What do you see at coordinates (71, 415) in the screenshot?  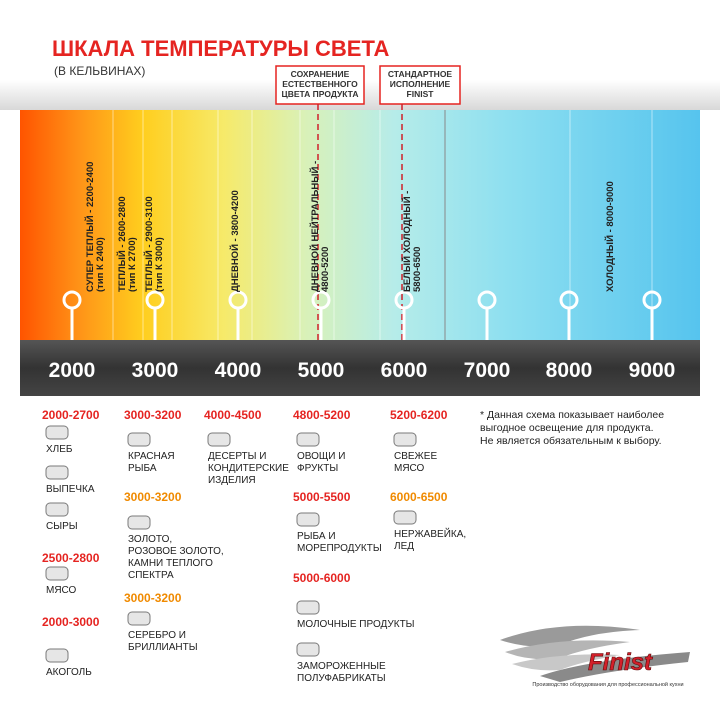 I see `range-label: 2000-2700` at bounding box center [71, 415].